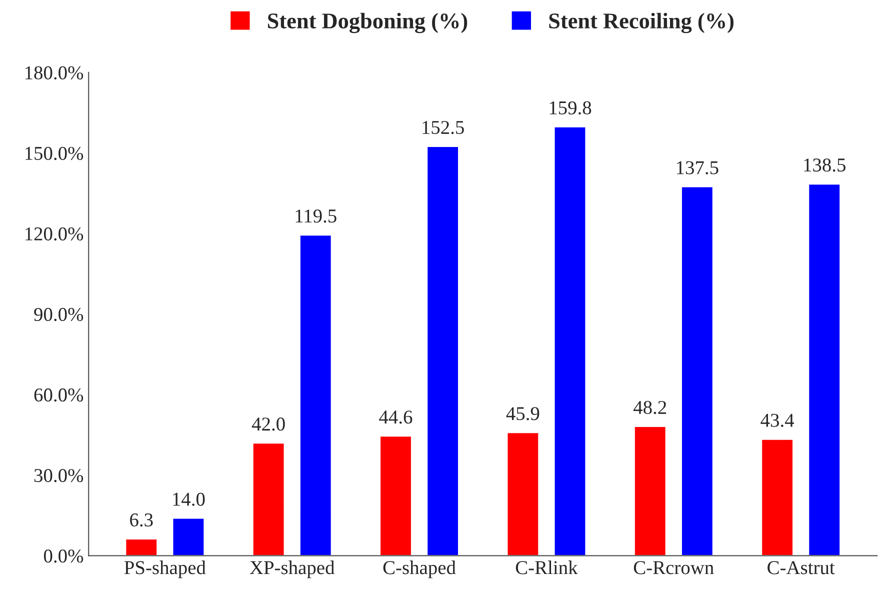 The height and width of the screenshot is (604, 886). What do you see at coordinates (189, 499) in the screenshot?
I see `data-label: 14.0` at bounding box center [189, 499].